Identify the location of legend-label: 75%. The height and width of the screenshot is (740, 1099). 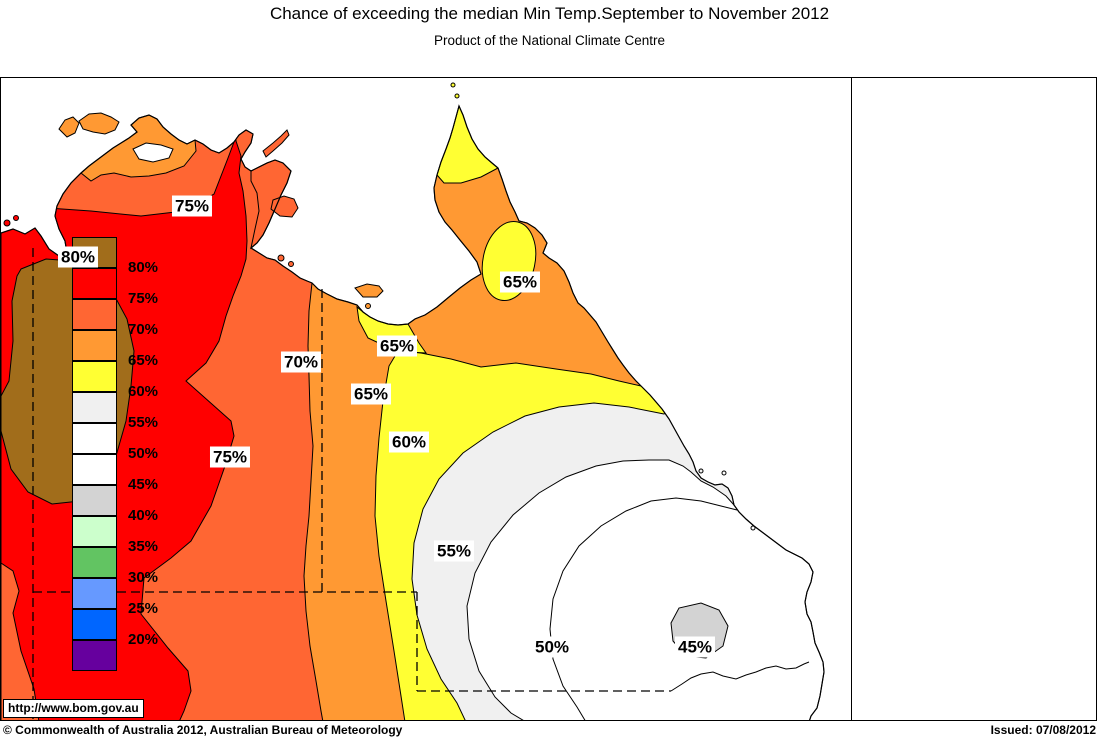
(143, 298).